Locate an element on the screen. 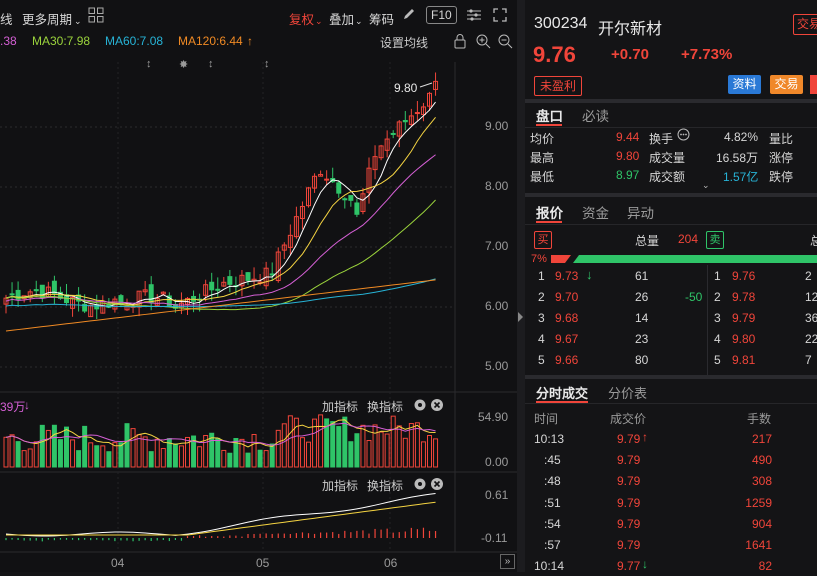  total-volume-label-partial: 总 is located at coordinates (813, 241).